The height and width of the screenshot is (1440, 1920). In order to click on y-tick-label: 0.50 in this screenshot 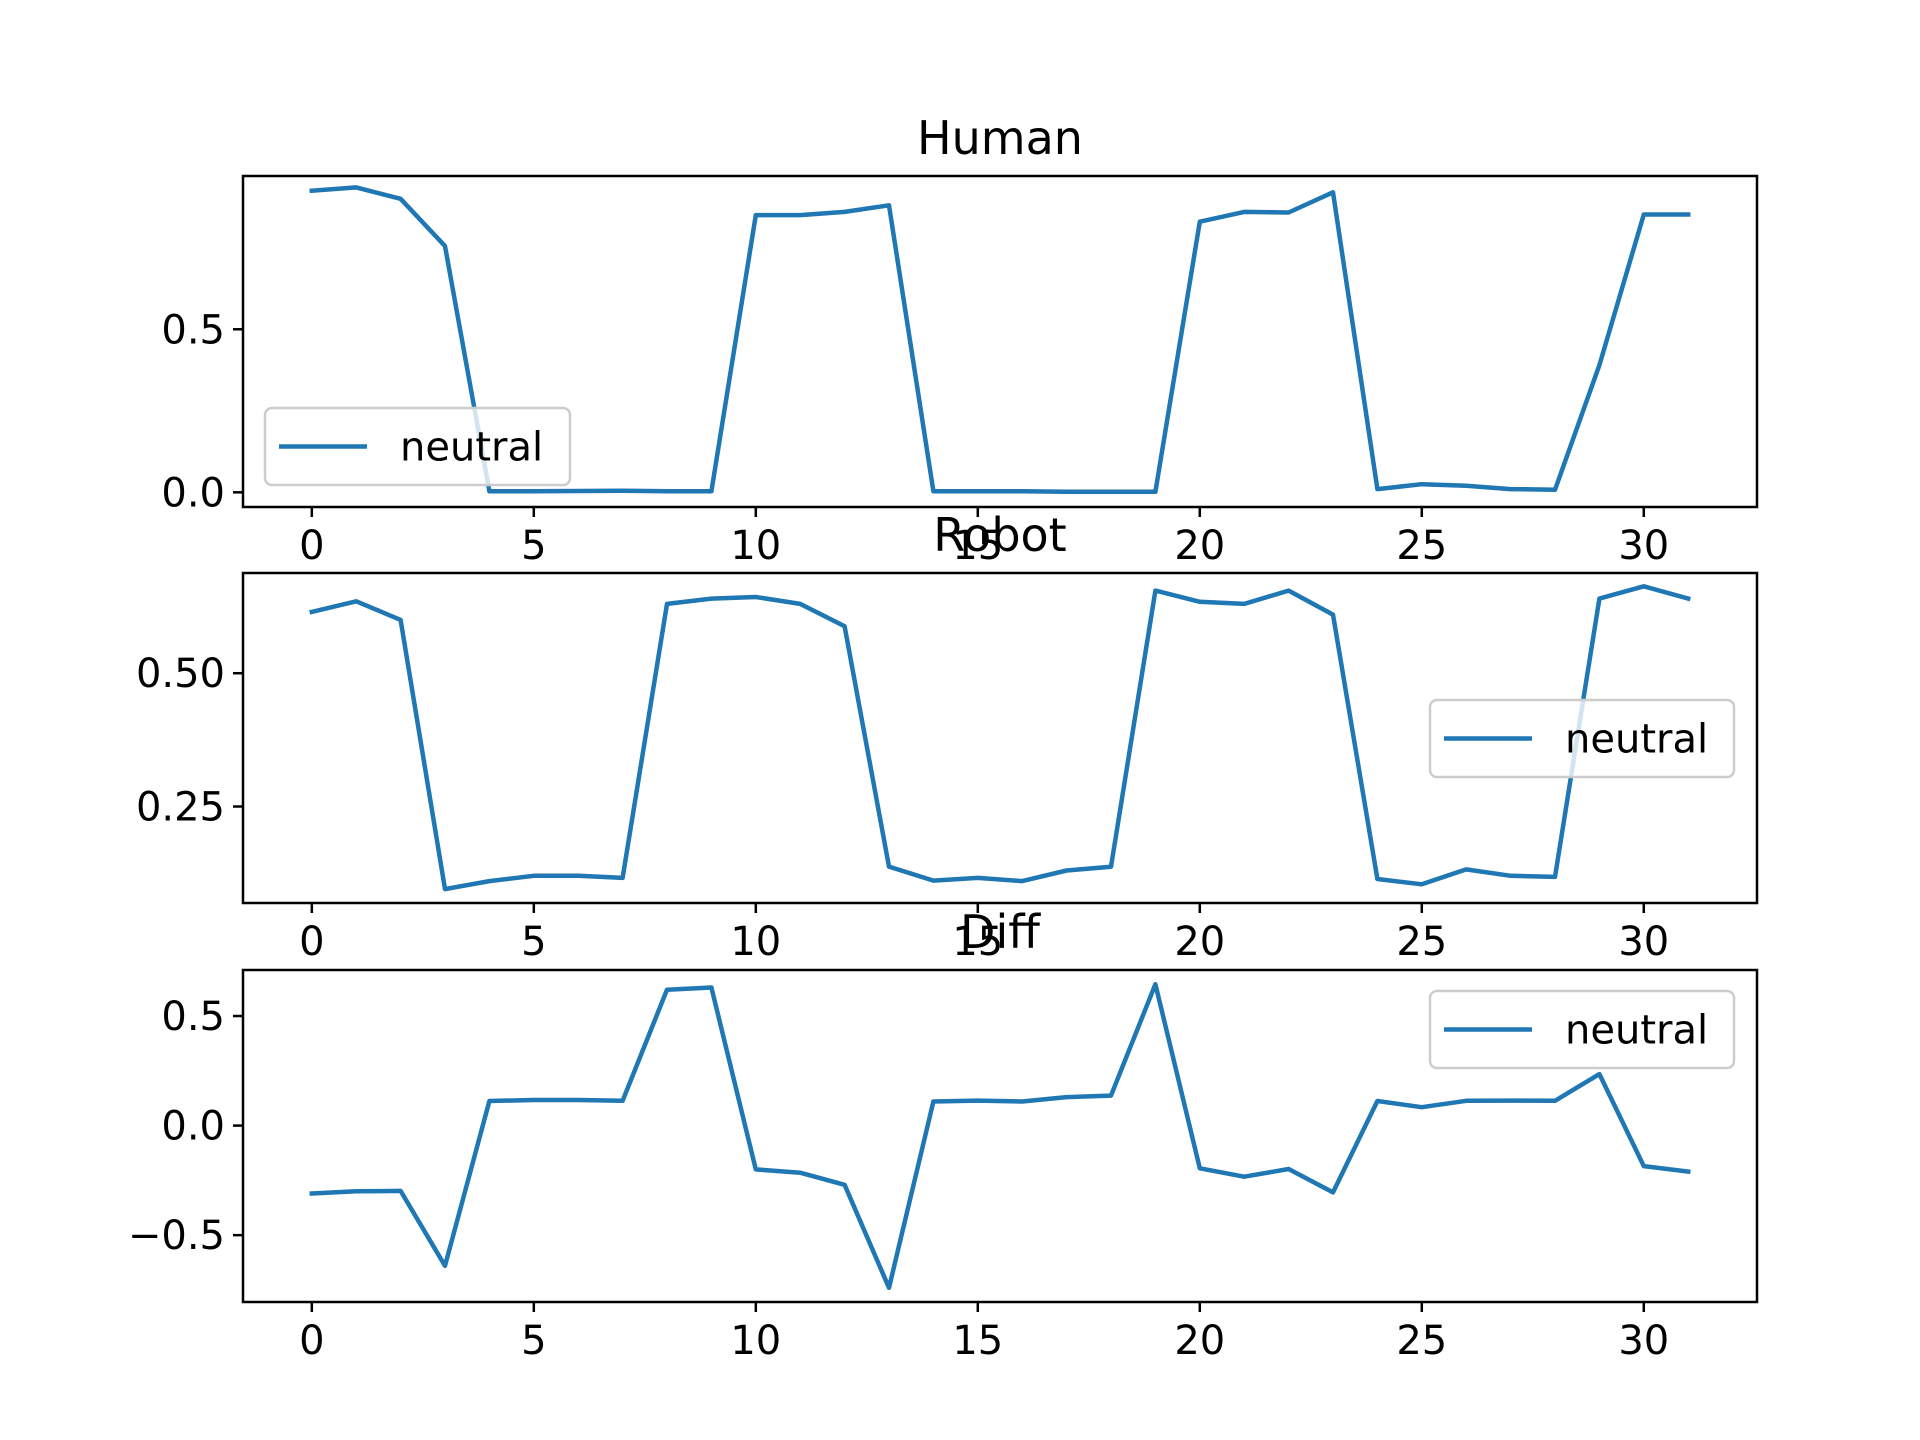, I will do `click(180, 674)`.